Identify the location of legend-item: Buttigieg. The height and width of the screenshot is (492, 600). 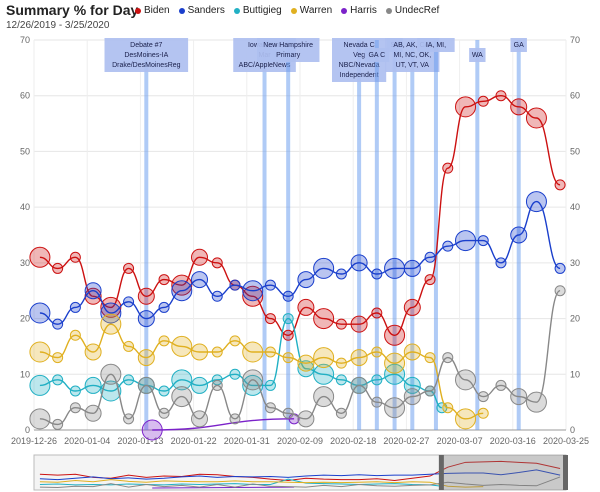
(257, 10).